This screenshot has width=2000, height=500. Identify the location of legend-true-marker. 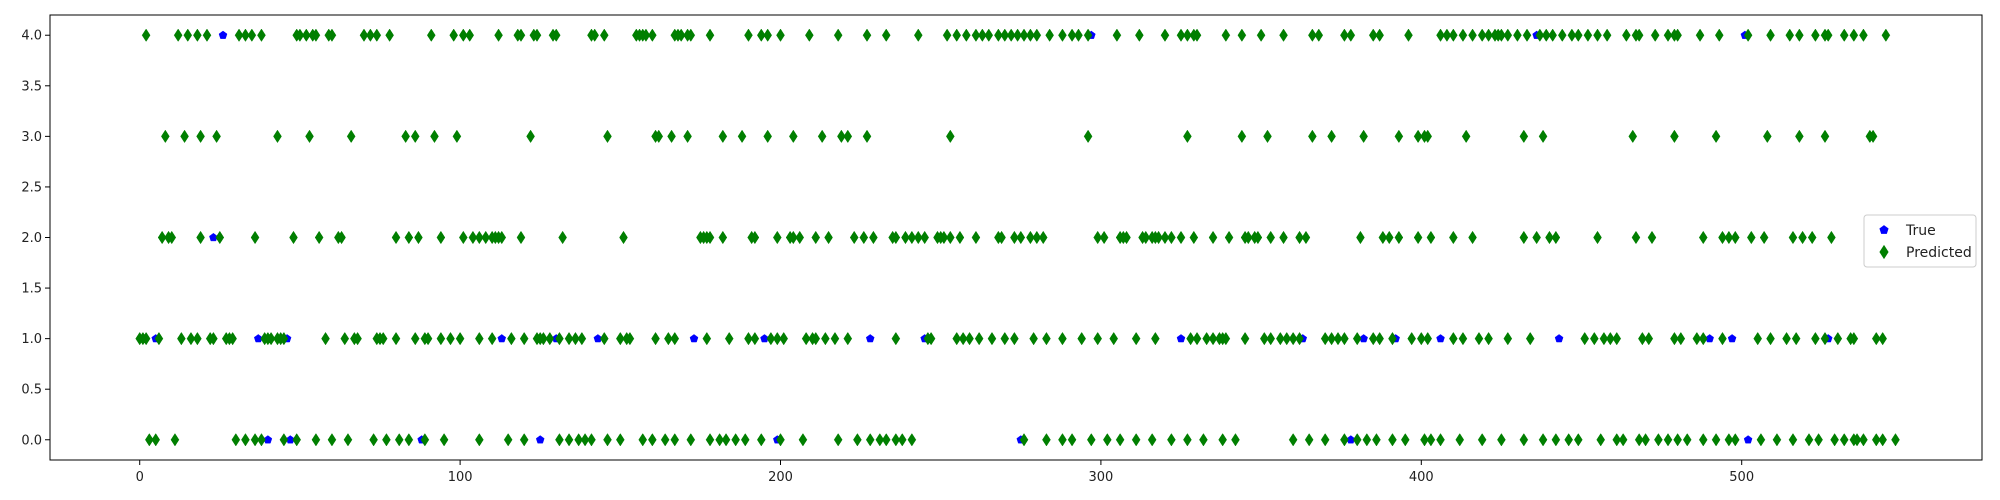
(1884, 229).